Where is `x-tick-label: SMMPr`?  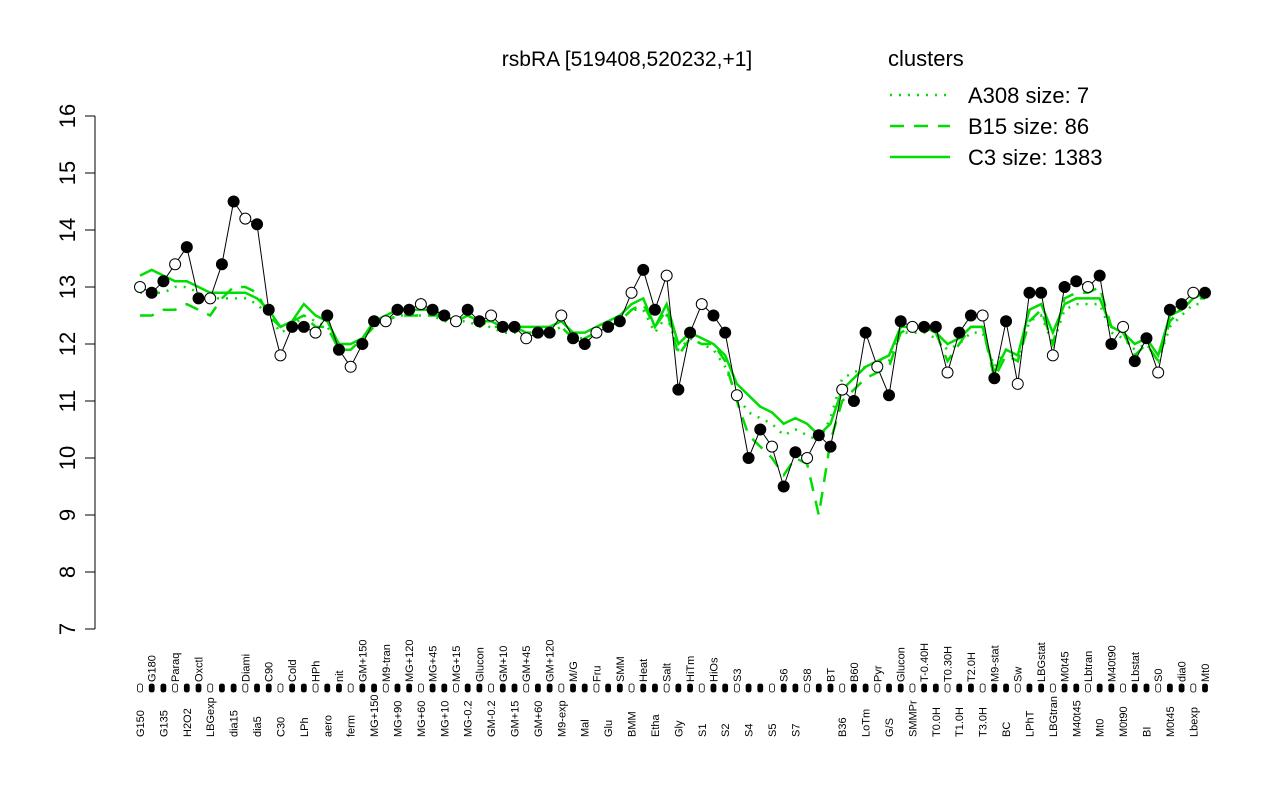
x-tick-label: SMMPr is located at coordinates (913, 718).